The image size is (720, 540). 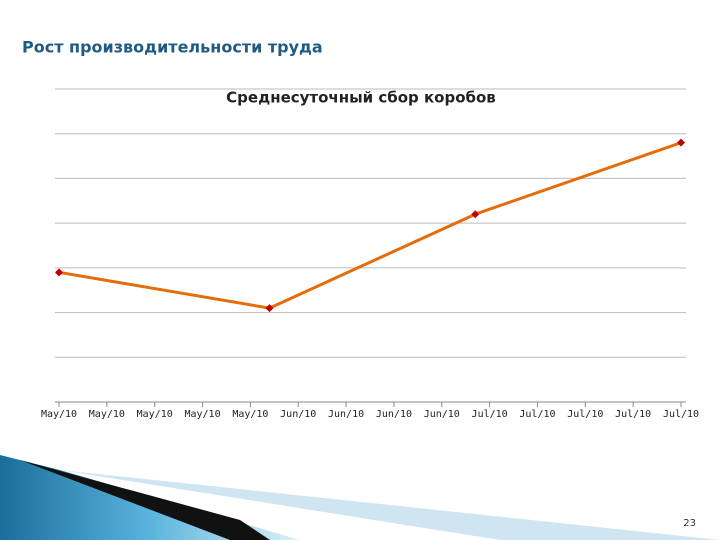 I want to click on chart-title: Среднесуточный сбор коробов, so click(x=361, y=98).